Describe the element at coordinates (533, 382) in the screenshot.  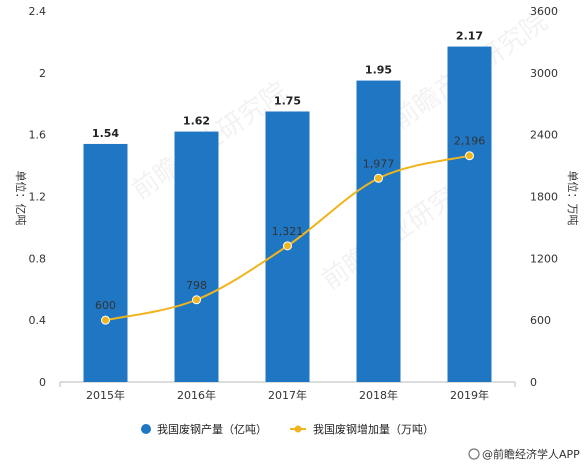
I see `right-tick-label: 0` at that location.